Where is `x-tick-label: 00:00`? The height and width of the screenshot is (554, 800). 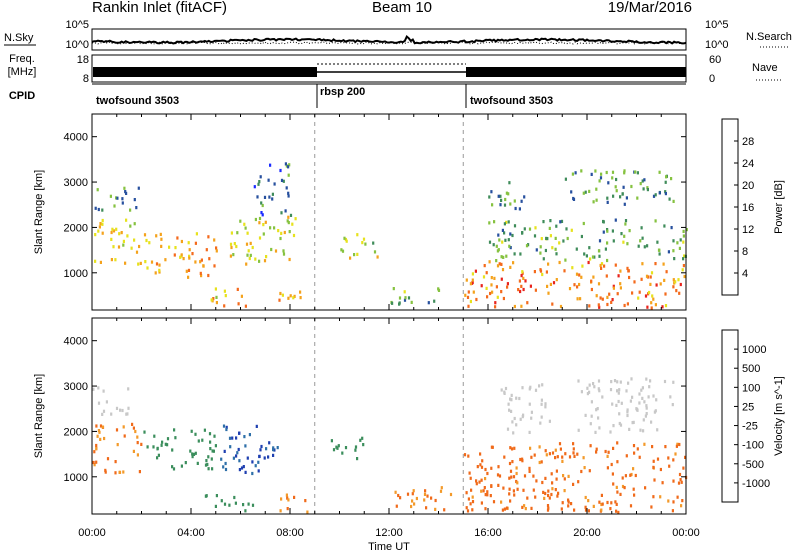 x-tick-label: 00:00 is located at coordinates (686, 533).